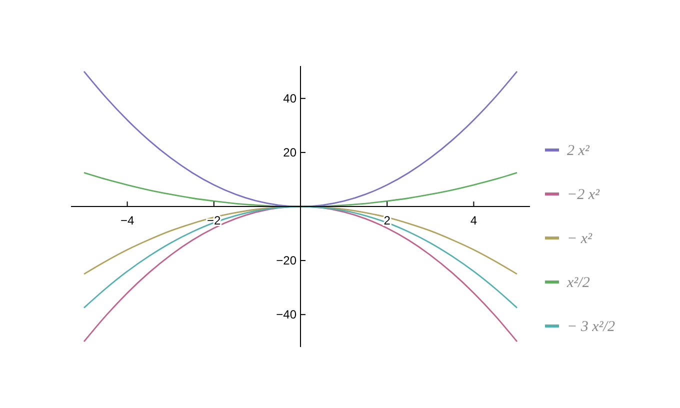  Describe the element at coordinates (474, 221) in the screenshot. I see `x-tick-label: 4` at that location.